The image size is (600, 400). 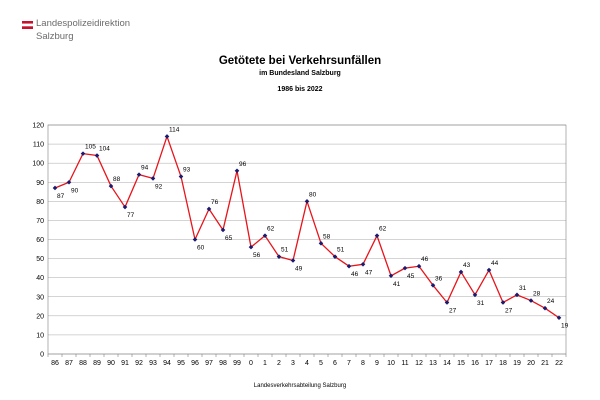 I want to click on x-tick-label: 91, so click(x=125, y=363).